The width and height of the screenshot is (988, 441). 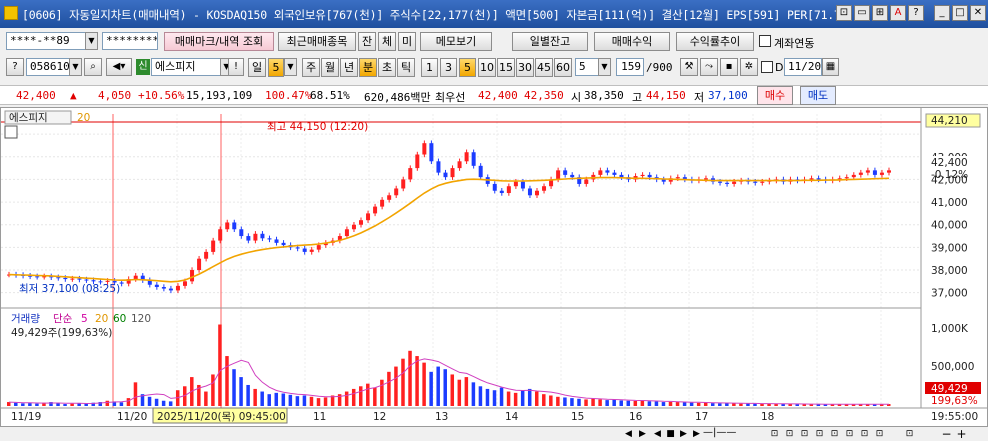 What do you see at coordinates (91, 41) in the screenshot?
I see `account-dropdown: ▼` at bounding box center [91, 41].